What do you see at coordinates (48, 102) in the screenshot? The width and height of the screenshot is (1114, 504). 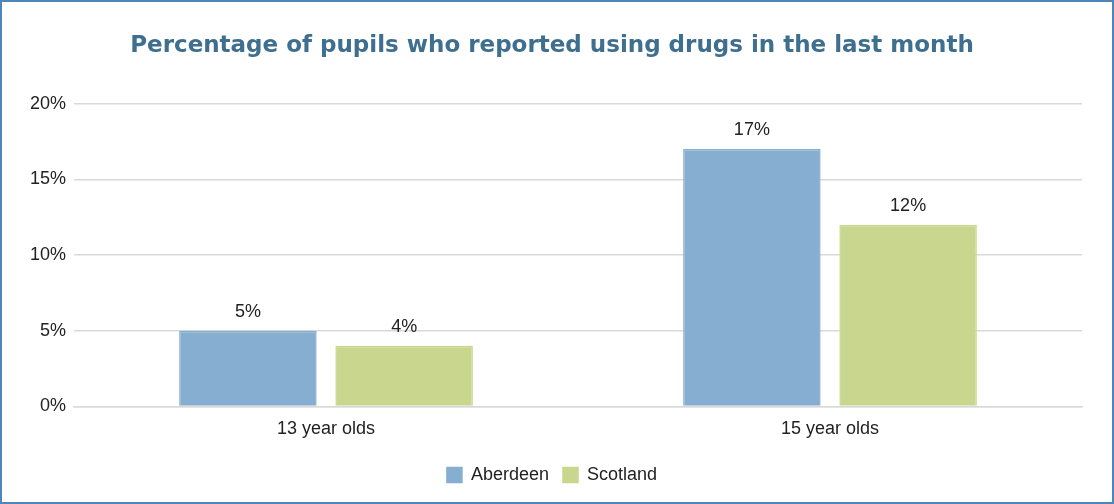 I see `y-tick-label: 20%` at bounding box center [48, 102].